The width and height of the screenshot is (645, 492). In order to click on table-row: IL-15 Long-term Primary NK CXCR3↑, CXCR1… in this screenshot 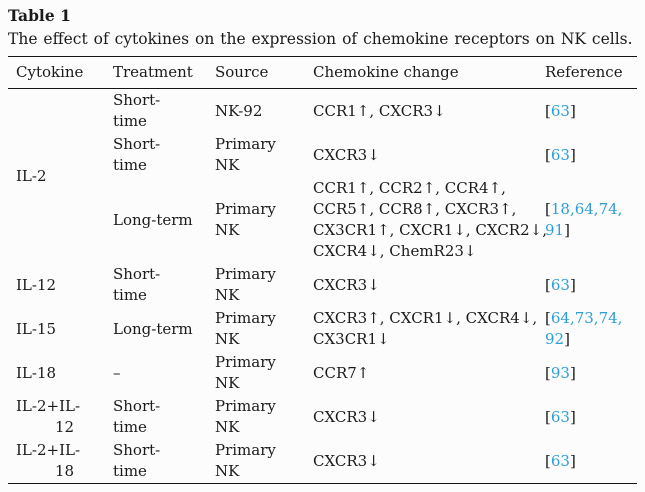, I will do `click(322, 329)`.